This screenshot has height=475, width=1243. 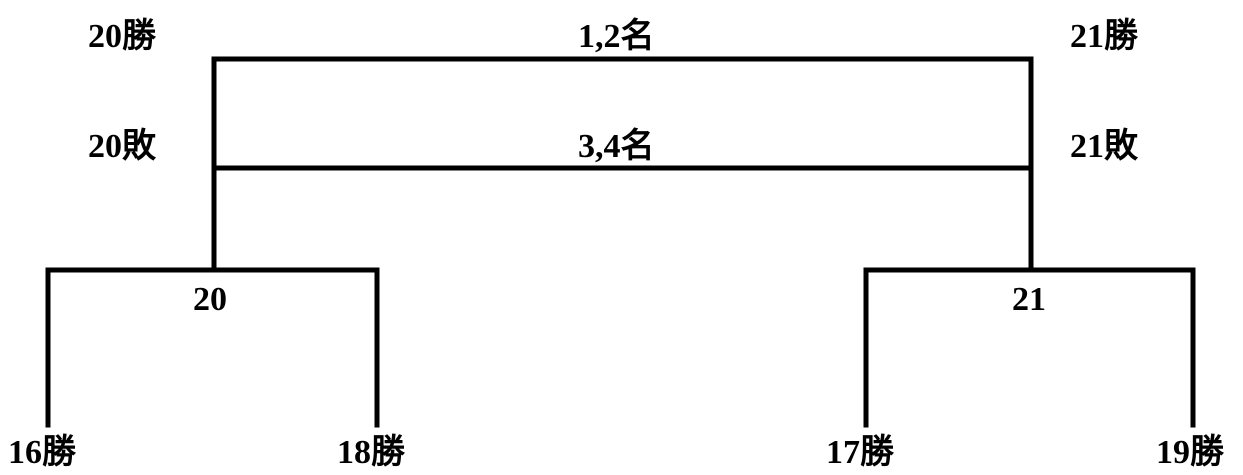 I want to click on winner-19-label: 19勝, so click(x=1190, y=452).